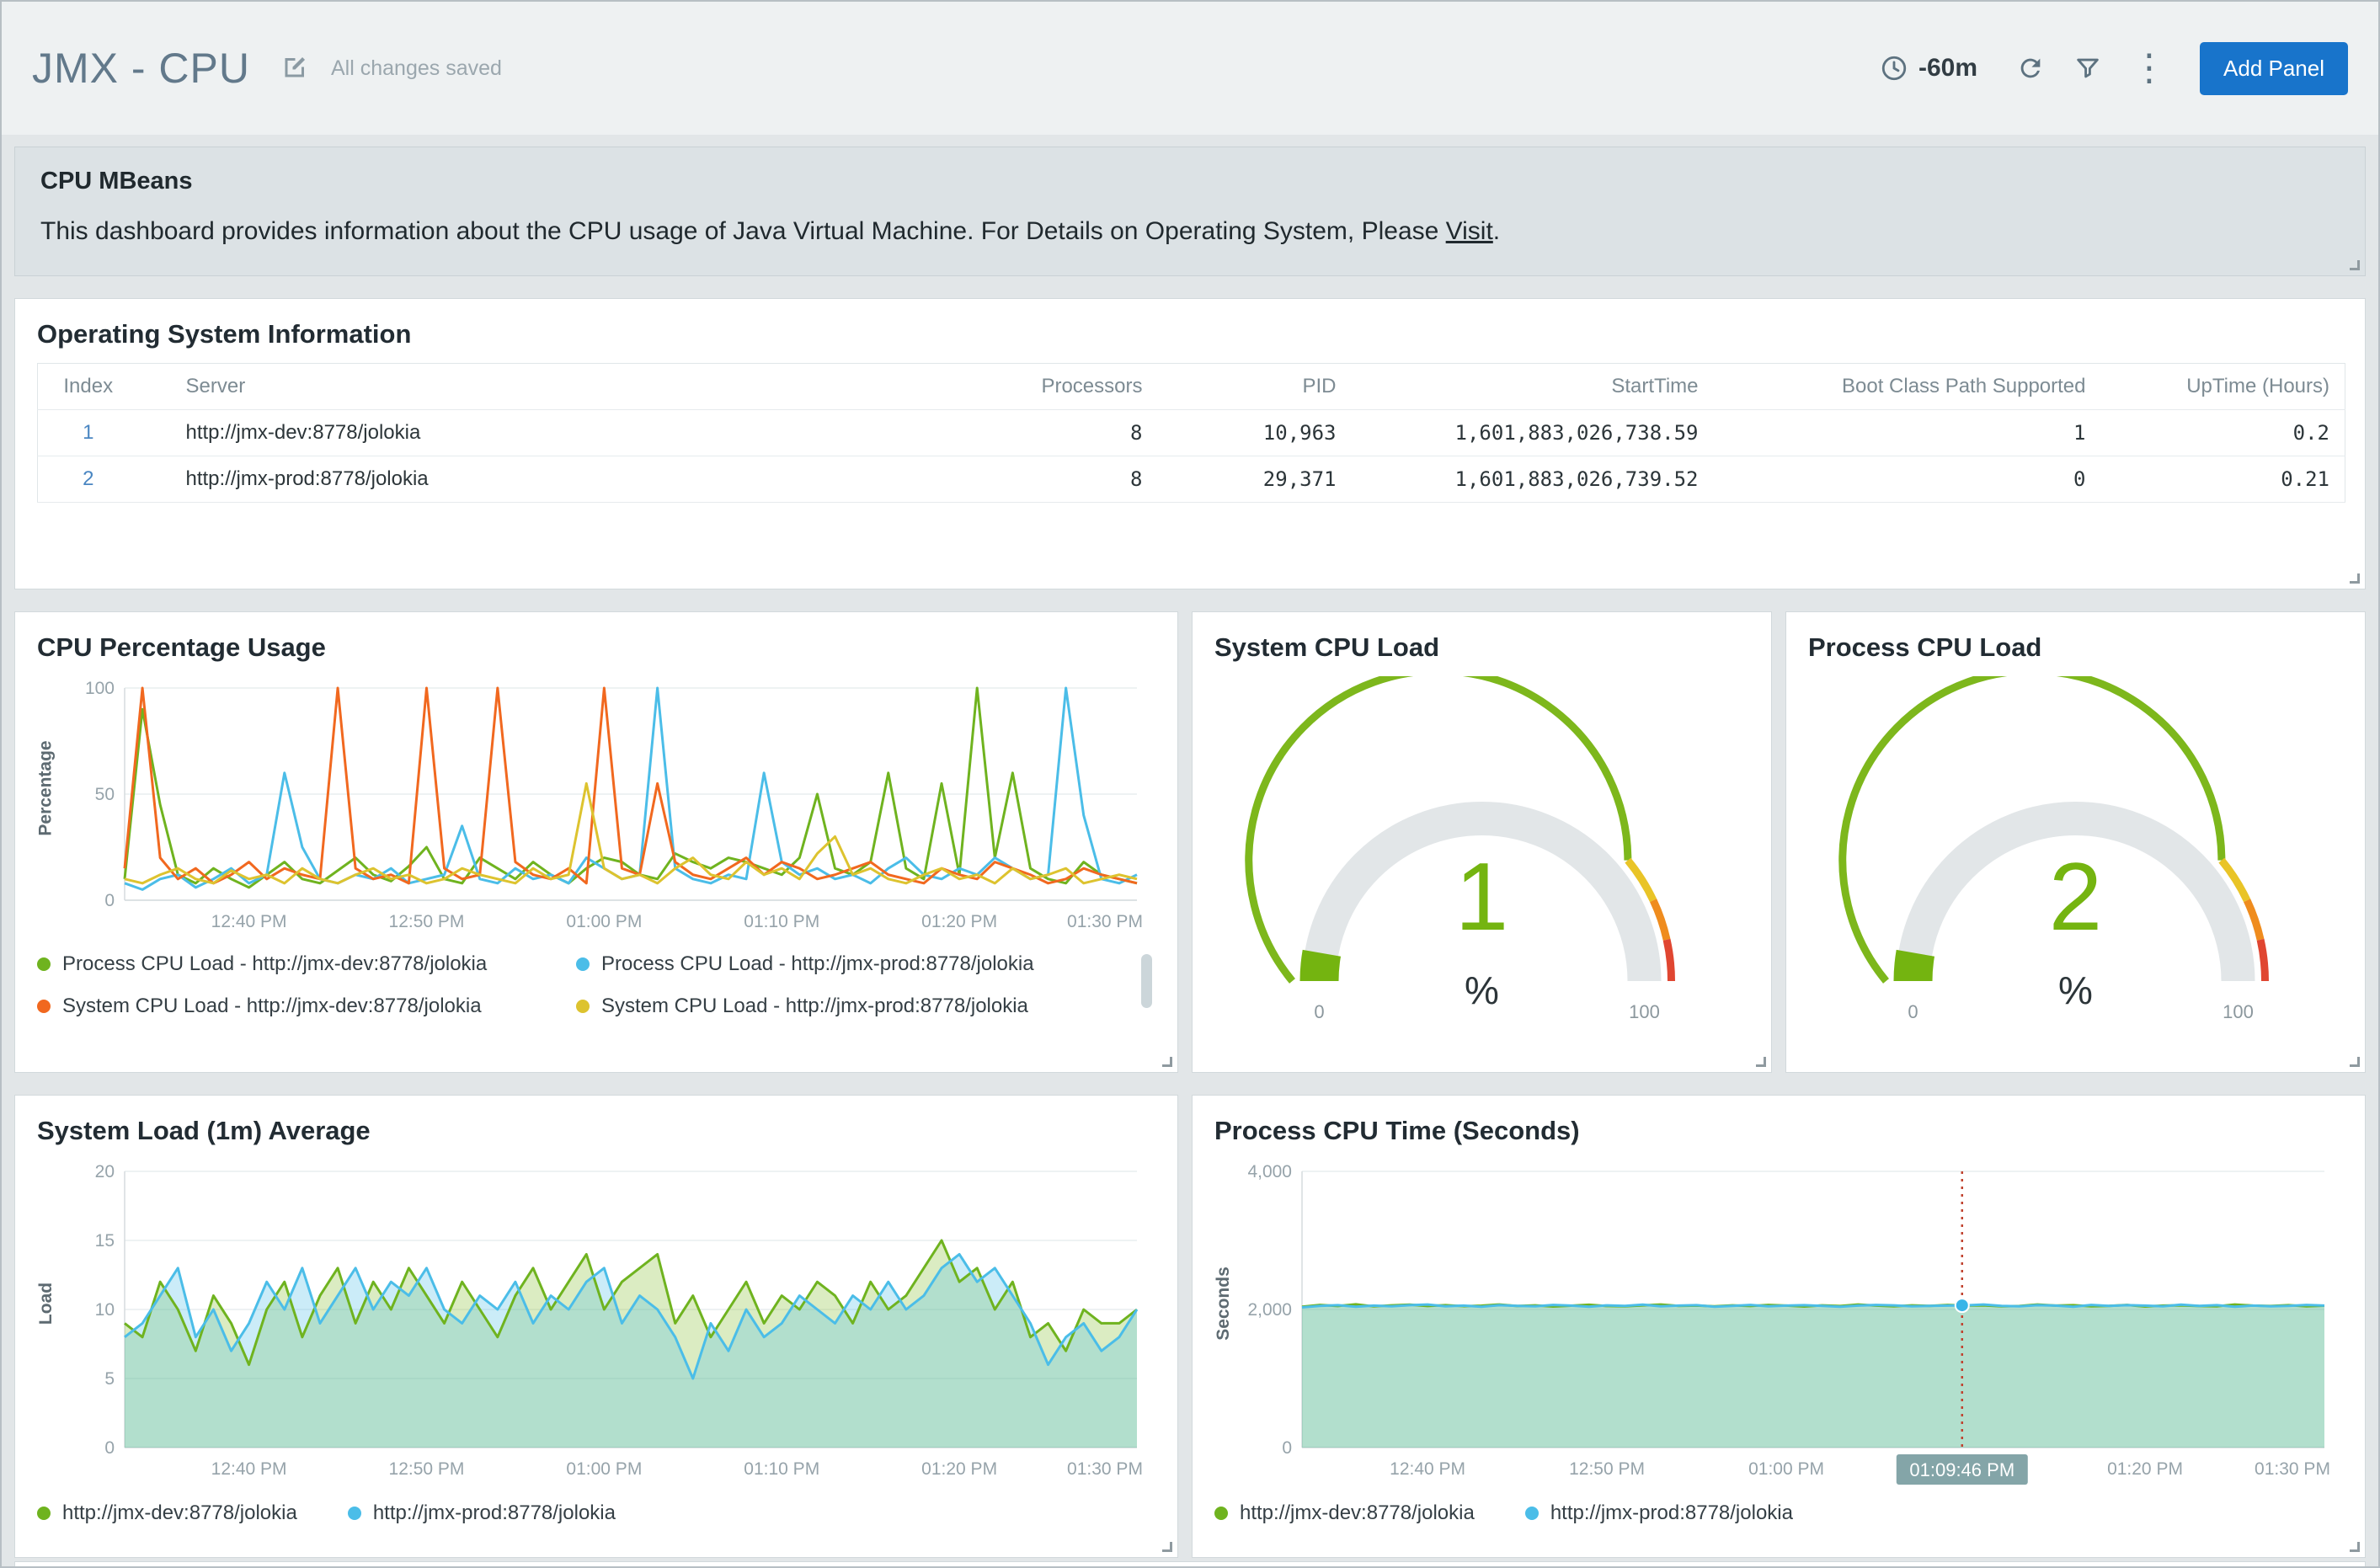 Image resolution: width=2380 pixels, height=1568 pixels. Describe the element at coordinates (1254, 386) in the screenshot. I see `column-header-pid: PID` at that location.